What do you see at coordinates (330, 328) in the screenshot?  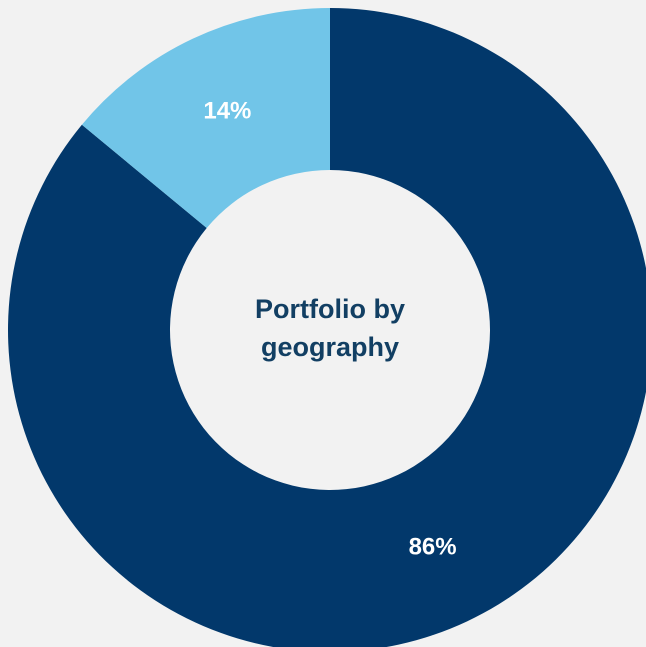 I see `chart-title: Portfolio by geography` at bounding box center [330, 328].